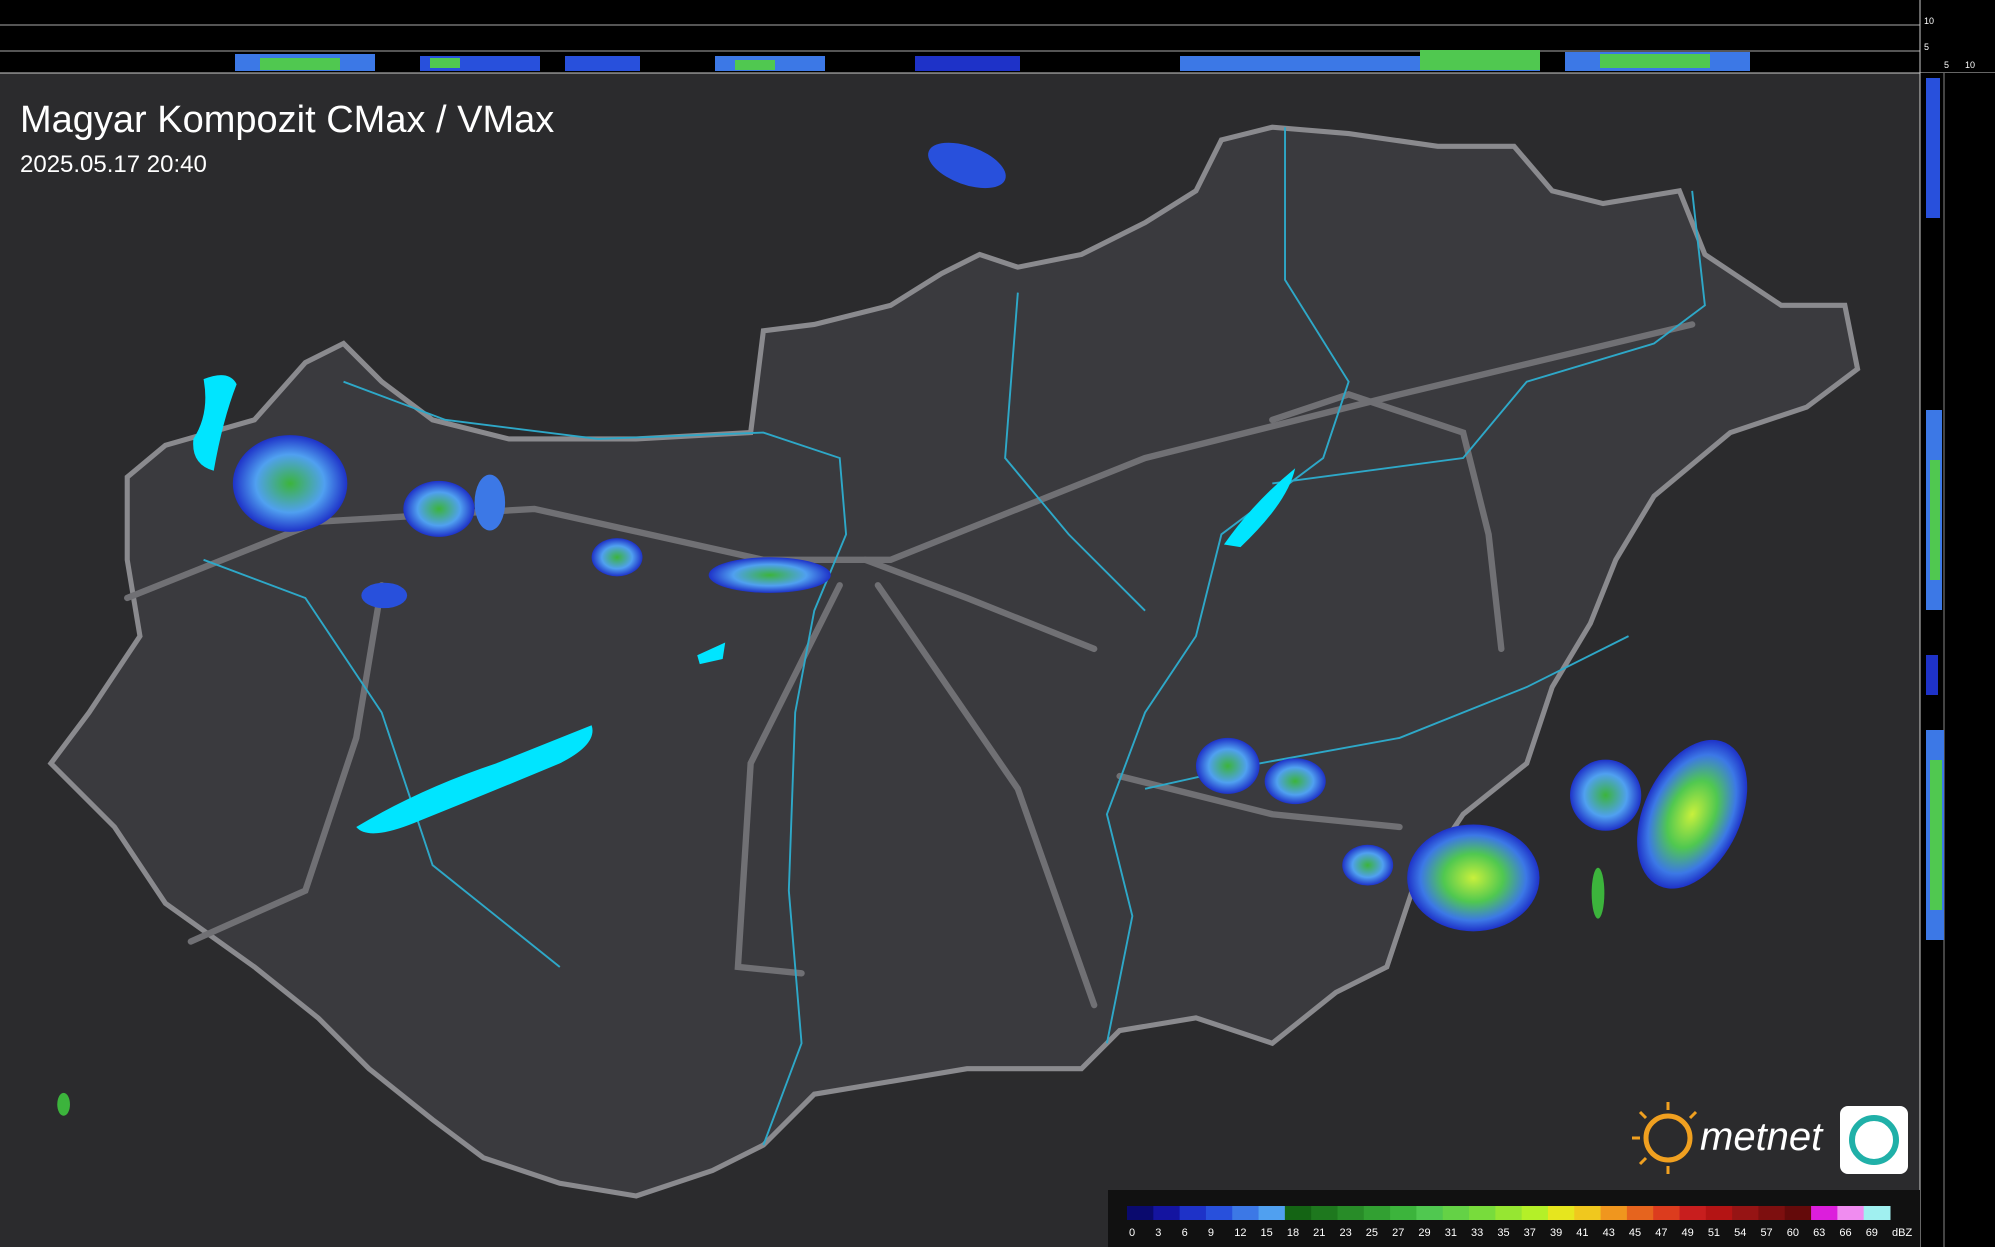 This screenshot has height=1247, width=1995. I want to click on map-title: Magyar Kompozit CMax / VMax, so click(287, 120).